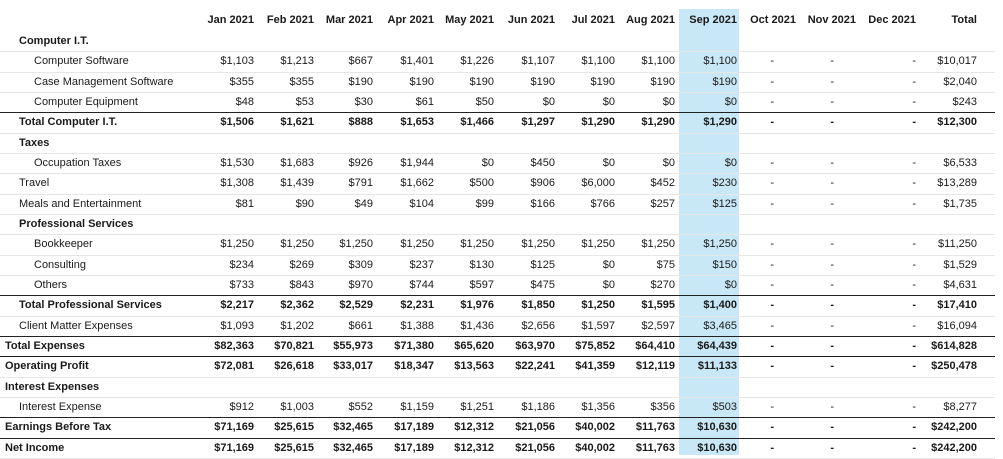 The width and height of the screenshot is (1003, 459). Describe the element at coordinates (345, 448) in the screenshot. I see `table-cell: $32,465` at that location.